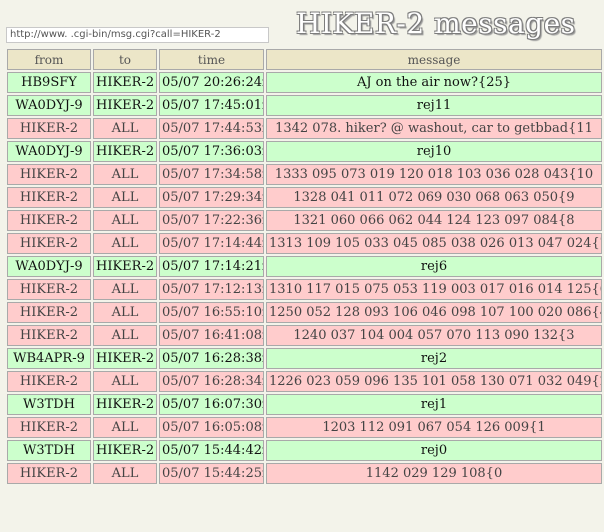 Image resolution: width=604 pixels, height=532 pixels. I want to click on cell-message: 1240 037 104 004 057 070 113 090 132{3, so click(434, 335).